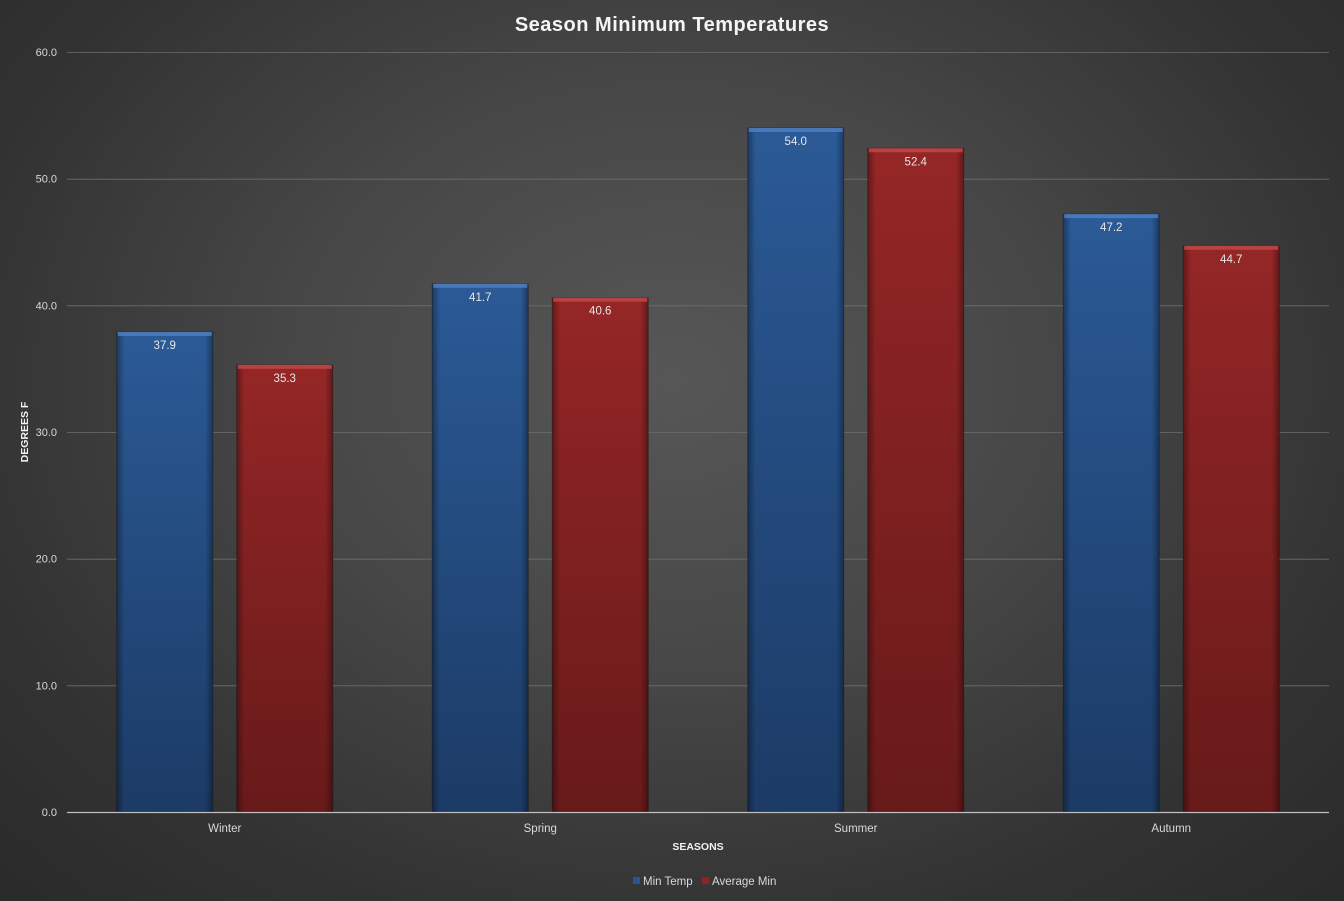 Image resolution: width=1344 pixels, height=901 pixels. Describe the element at coordinates (1111, 228) in the screenshot. I see `data-label: 47.2` at that location.